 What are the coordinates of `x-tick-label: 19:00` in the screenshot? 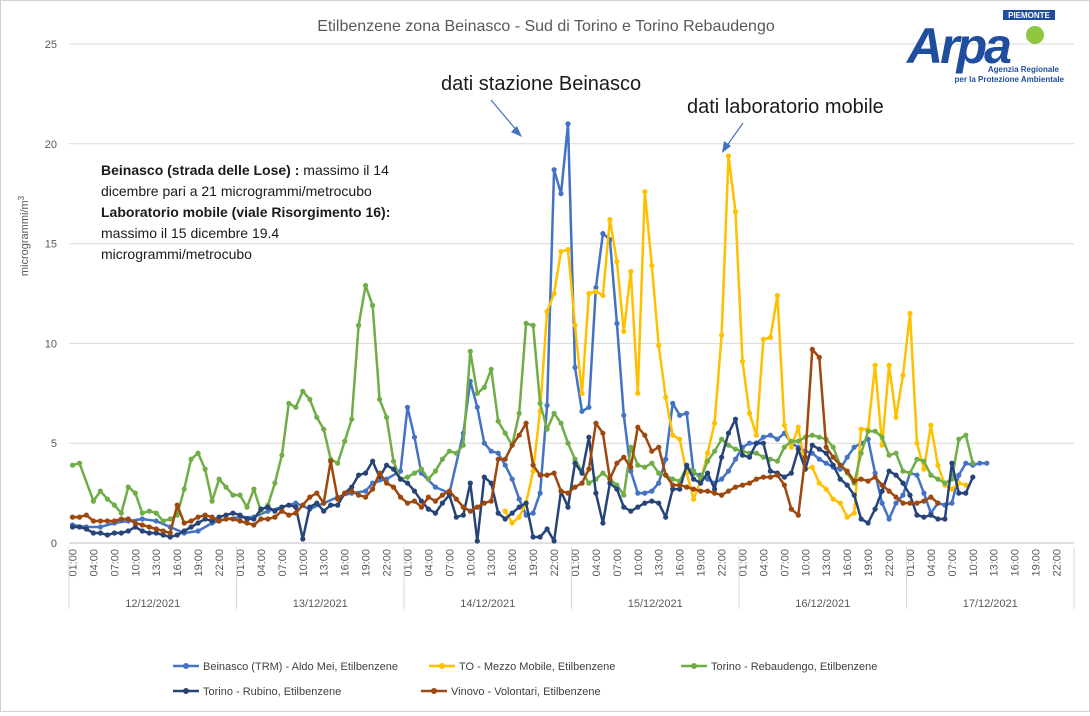 It's located at (534, 563).